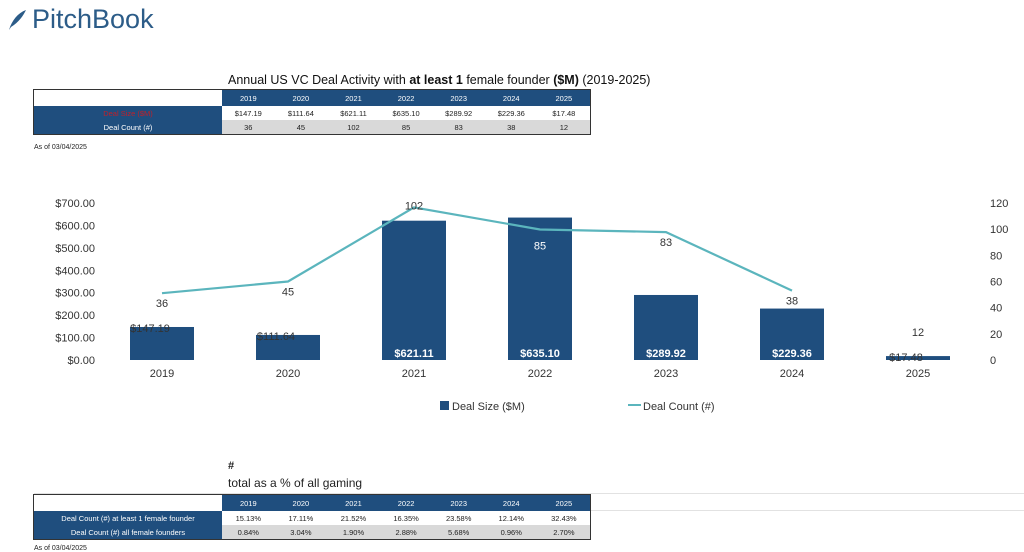 This screenshot has width=1024, height=552. I want to click on bar-data-label: $147.19, so click(150, 329).